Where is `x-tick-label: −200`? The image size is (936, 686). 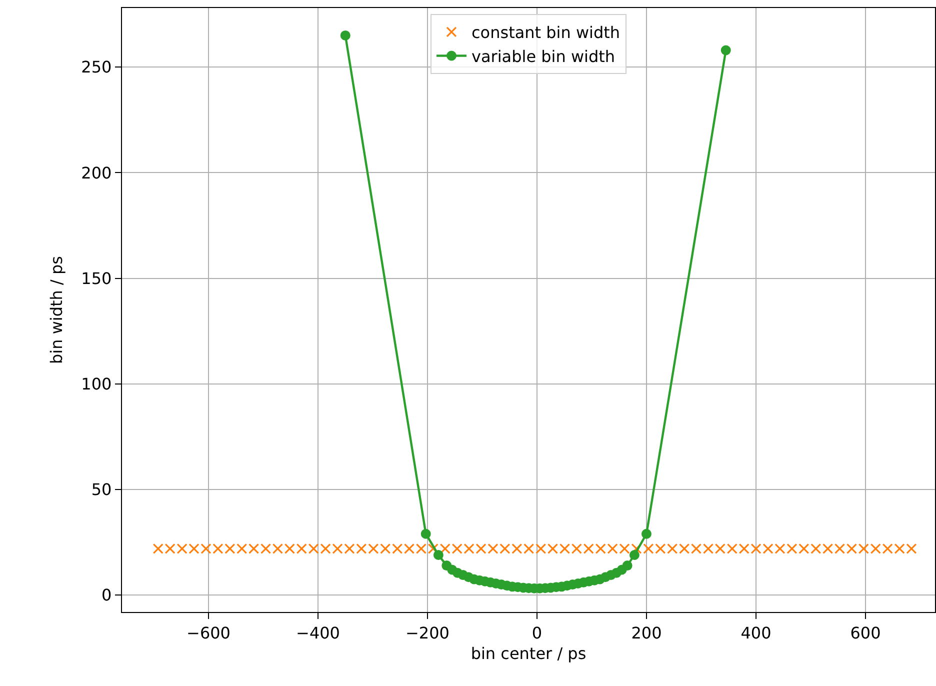
x-tick-label: −200 is located at coordinates (428, 632).